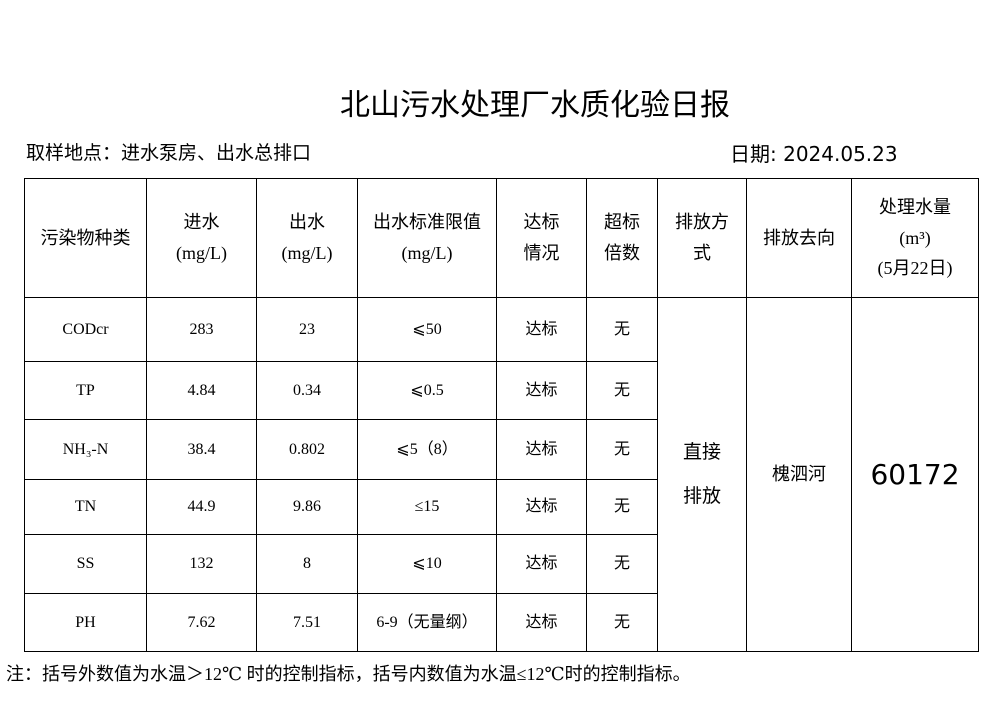 The height and width of the screenshot is (722, 999). I want to click on cell: 44.9, so click(201, 507).